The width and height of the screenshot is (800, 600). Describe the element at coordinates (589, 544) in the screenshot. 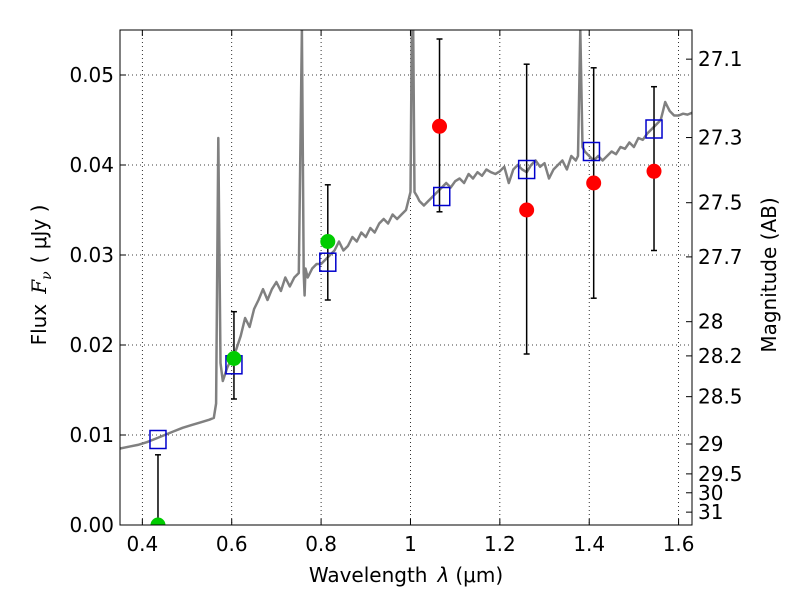

I see `x-tick-label: 1.4` at that location.